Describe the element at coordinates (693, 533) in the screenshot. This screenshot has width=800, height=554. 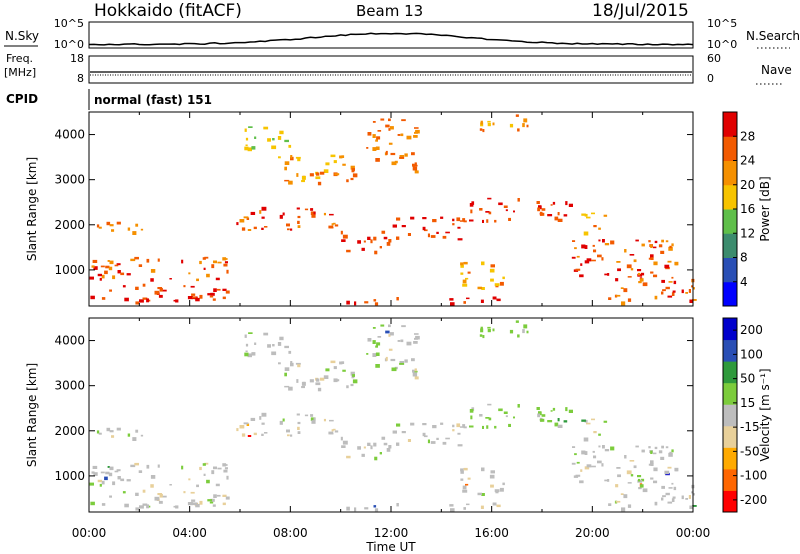
I see `x-tick-label: 00:00` at that location.